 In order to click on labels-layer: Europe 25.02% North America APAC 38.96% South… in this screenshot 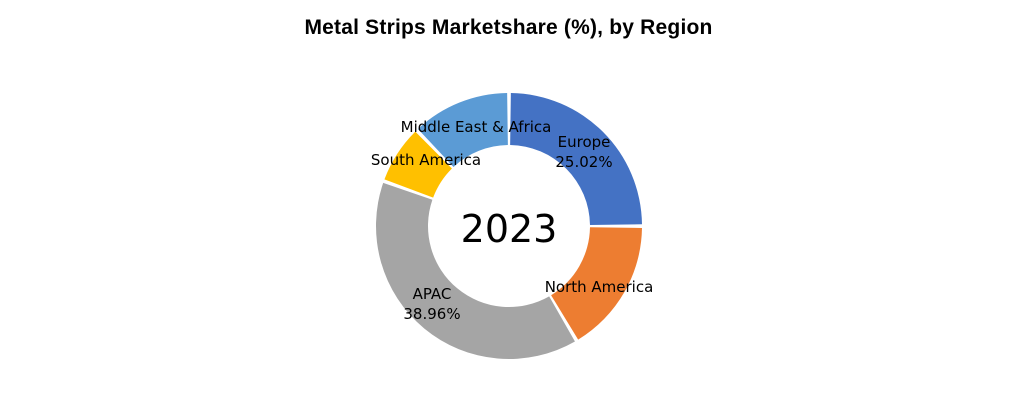, I will do `click(512, 220)`.